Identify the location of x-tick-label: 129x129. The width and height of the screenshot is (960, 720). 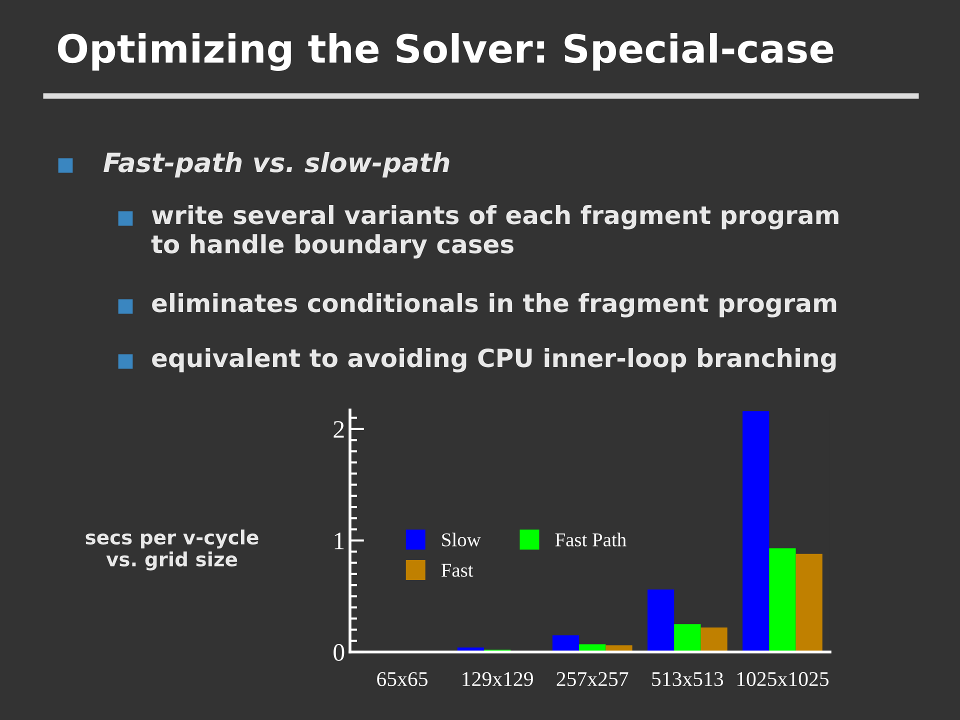
(497, 679).